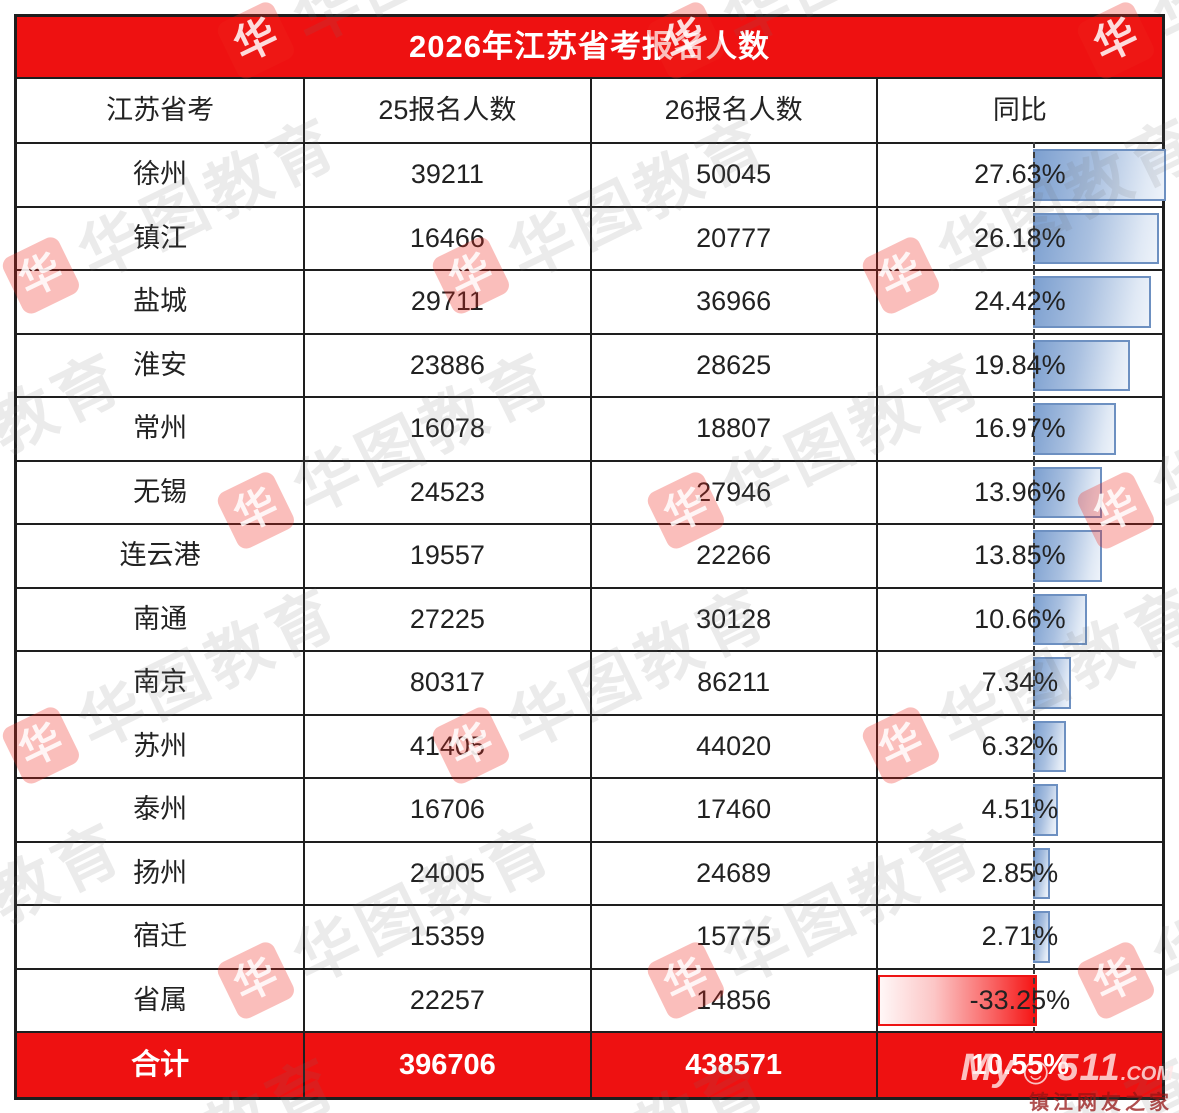 The height and width of the screenshot is (1113, 1179). I want to click on table-row: 南通 27225 30128 10.66%, so click(589, 619).